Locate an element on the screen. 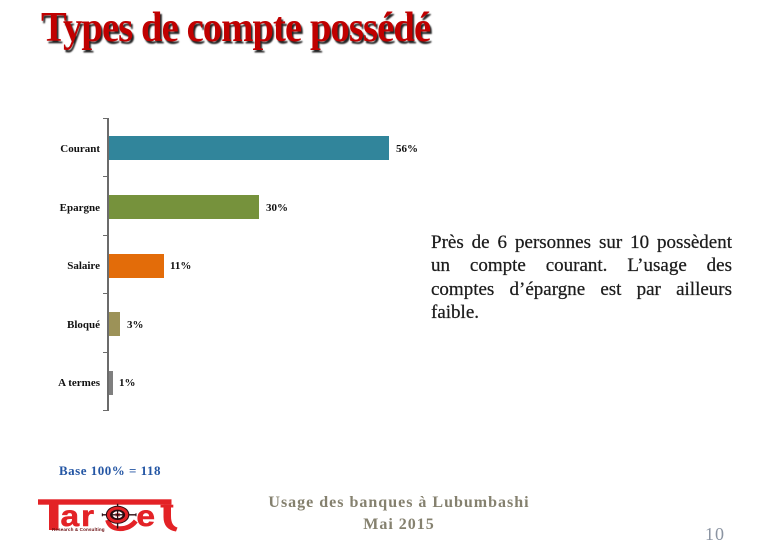 This screenshot has width=782, height=545. svg-text: a is located at coordinates (70, 516).